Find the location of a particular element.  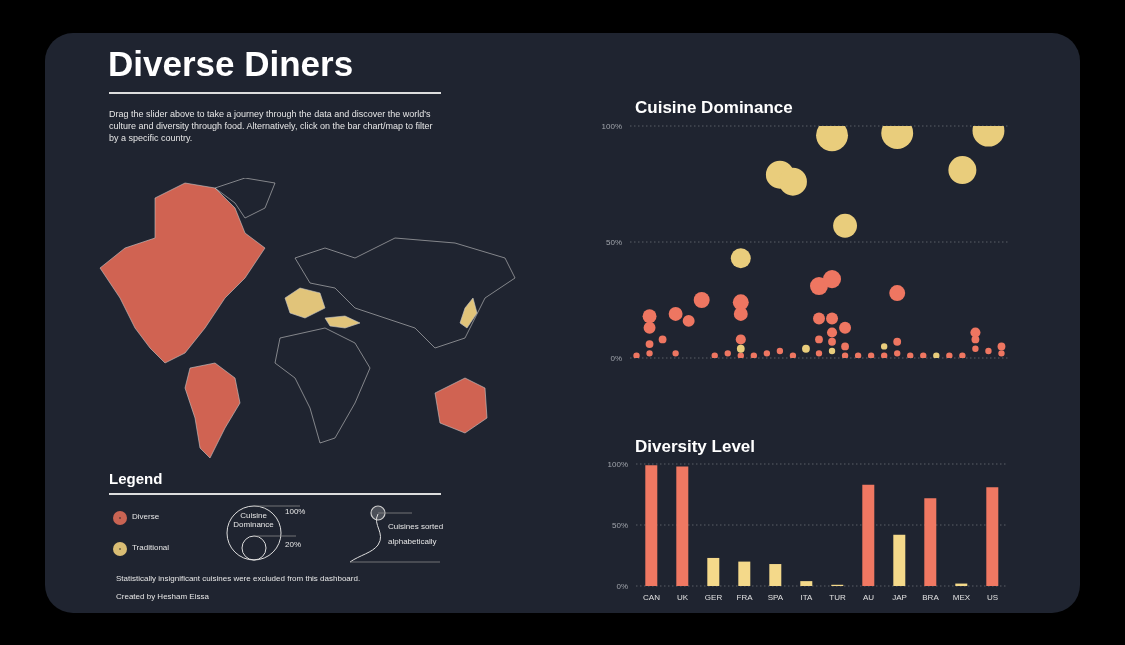

chart-title: Cuisine Dominance is located at coordinates (714, 108).